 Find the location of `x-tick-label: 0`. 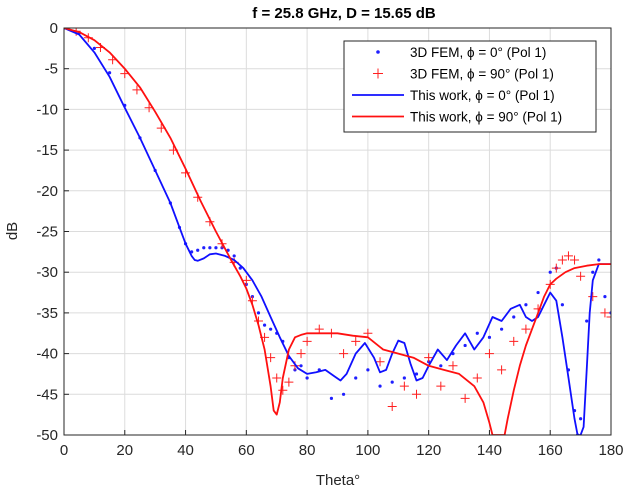

x-tick-label: 0 is located at coordinates (64, 450).